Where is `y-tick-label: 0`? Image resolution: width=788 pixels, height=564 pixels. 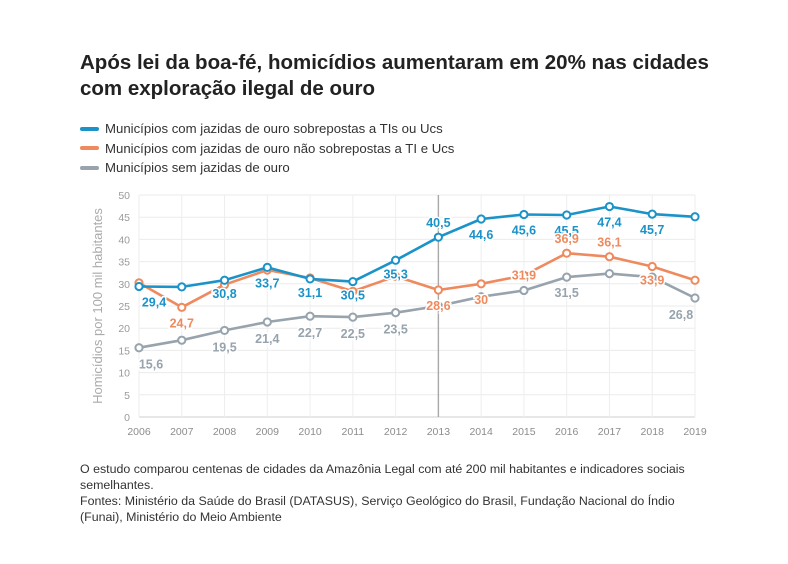 y-tick-label: 0 is located at coordinates (127, 418).